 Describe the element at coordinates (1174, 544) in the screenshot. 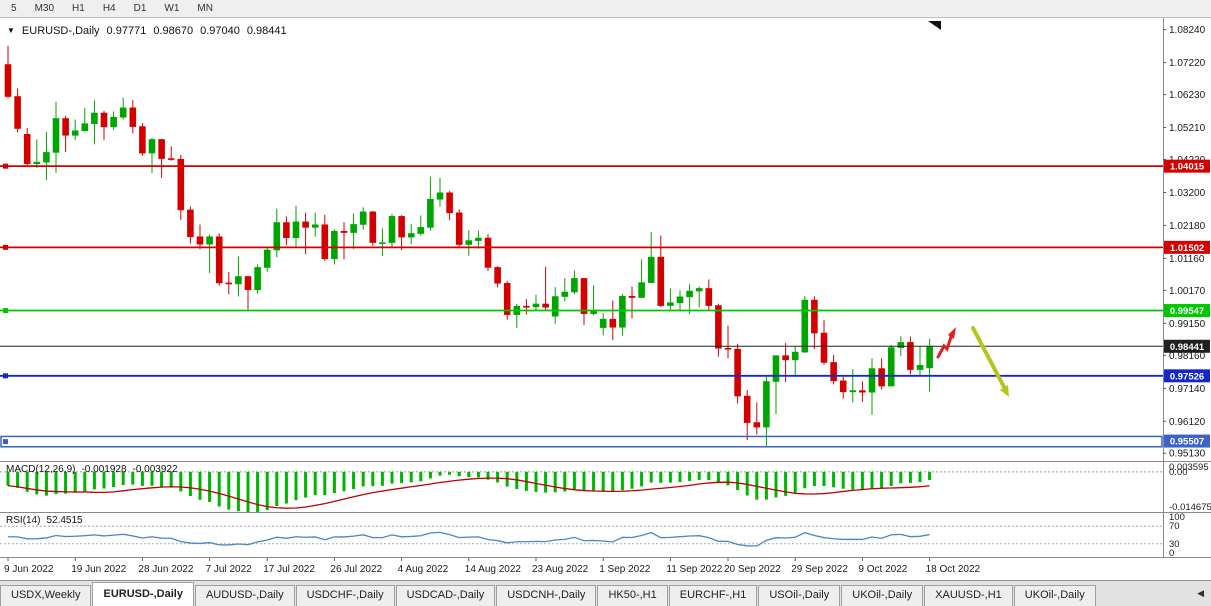

I see `rsi-axis-label: 30` at that location.